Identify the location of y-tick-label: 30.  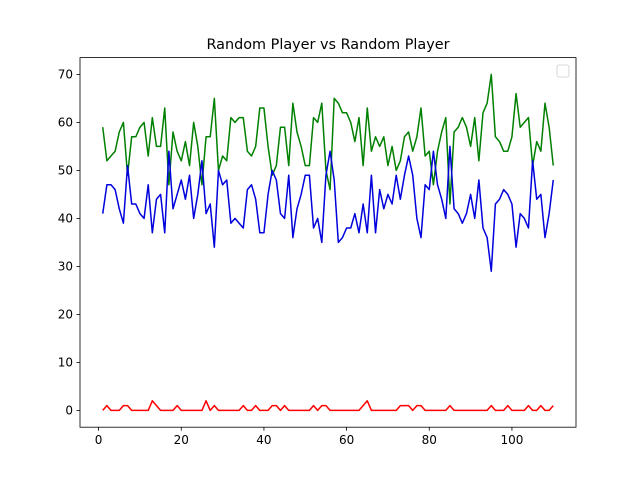
(65, 267).